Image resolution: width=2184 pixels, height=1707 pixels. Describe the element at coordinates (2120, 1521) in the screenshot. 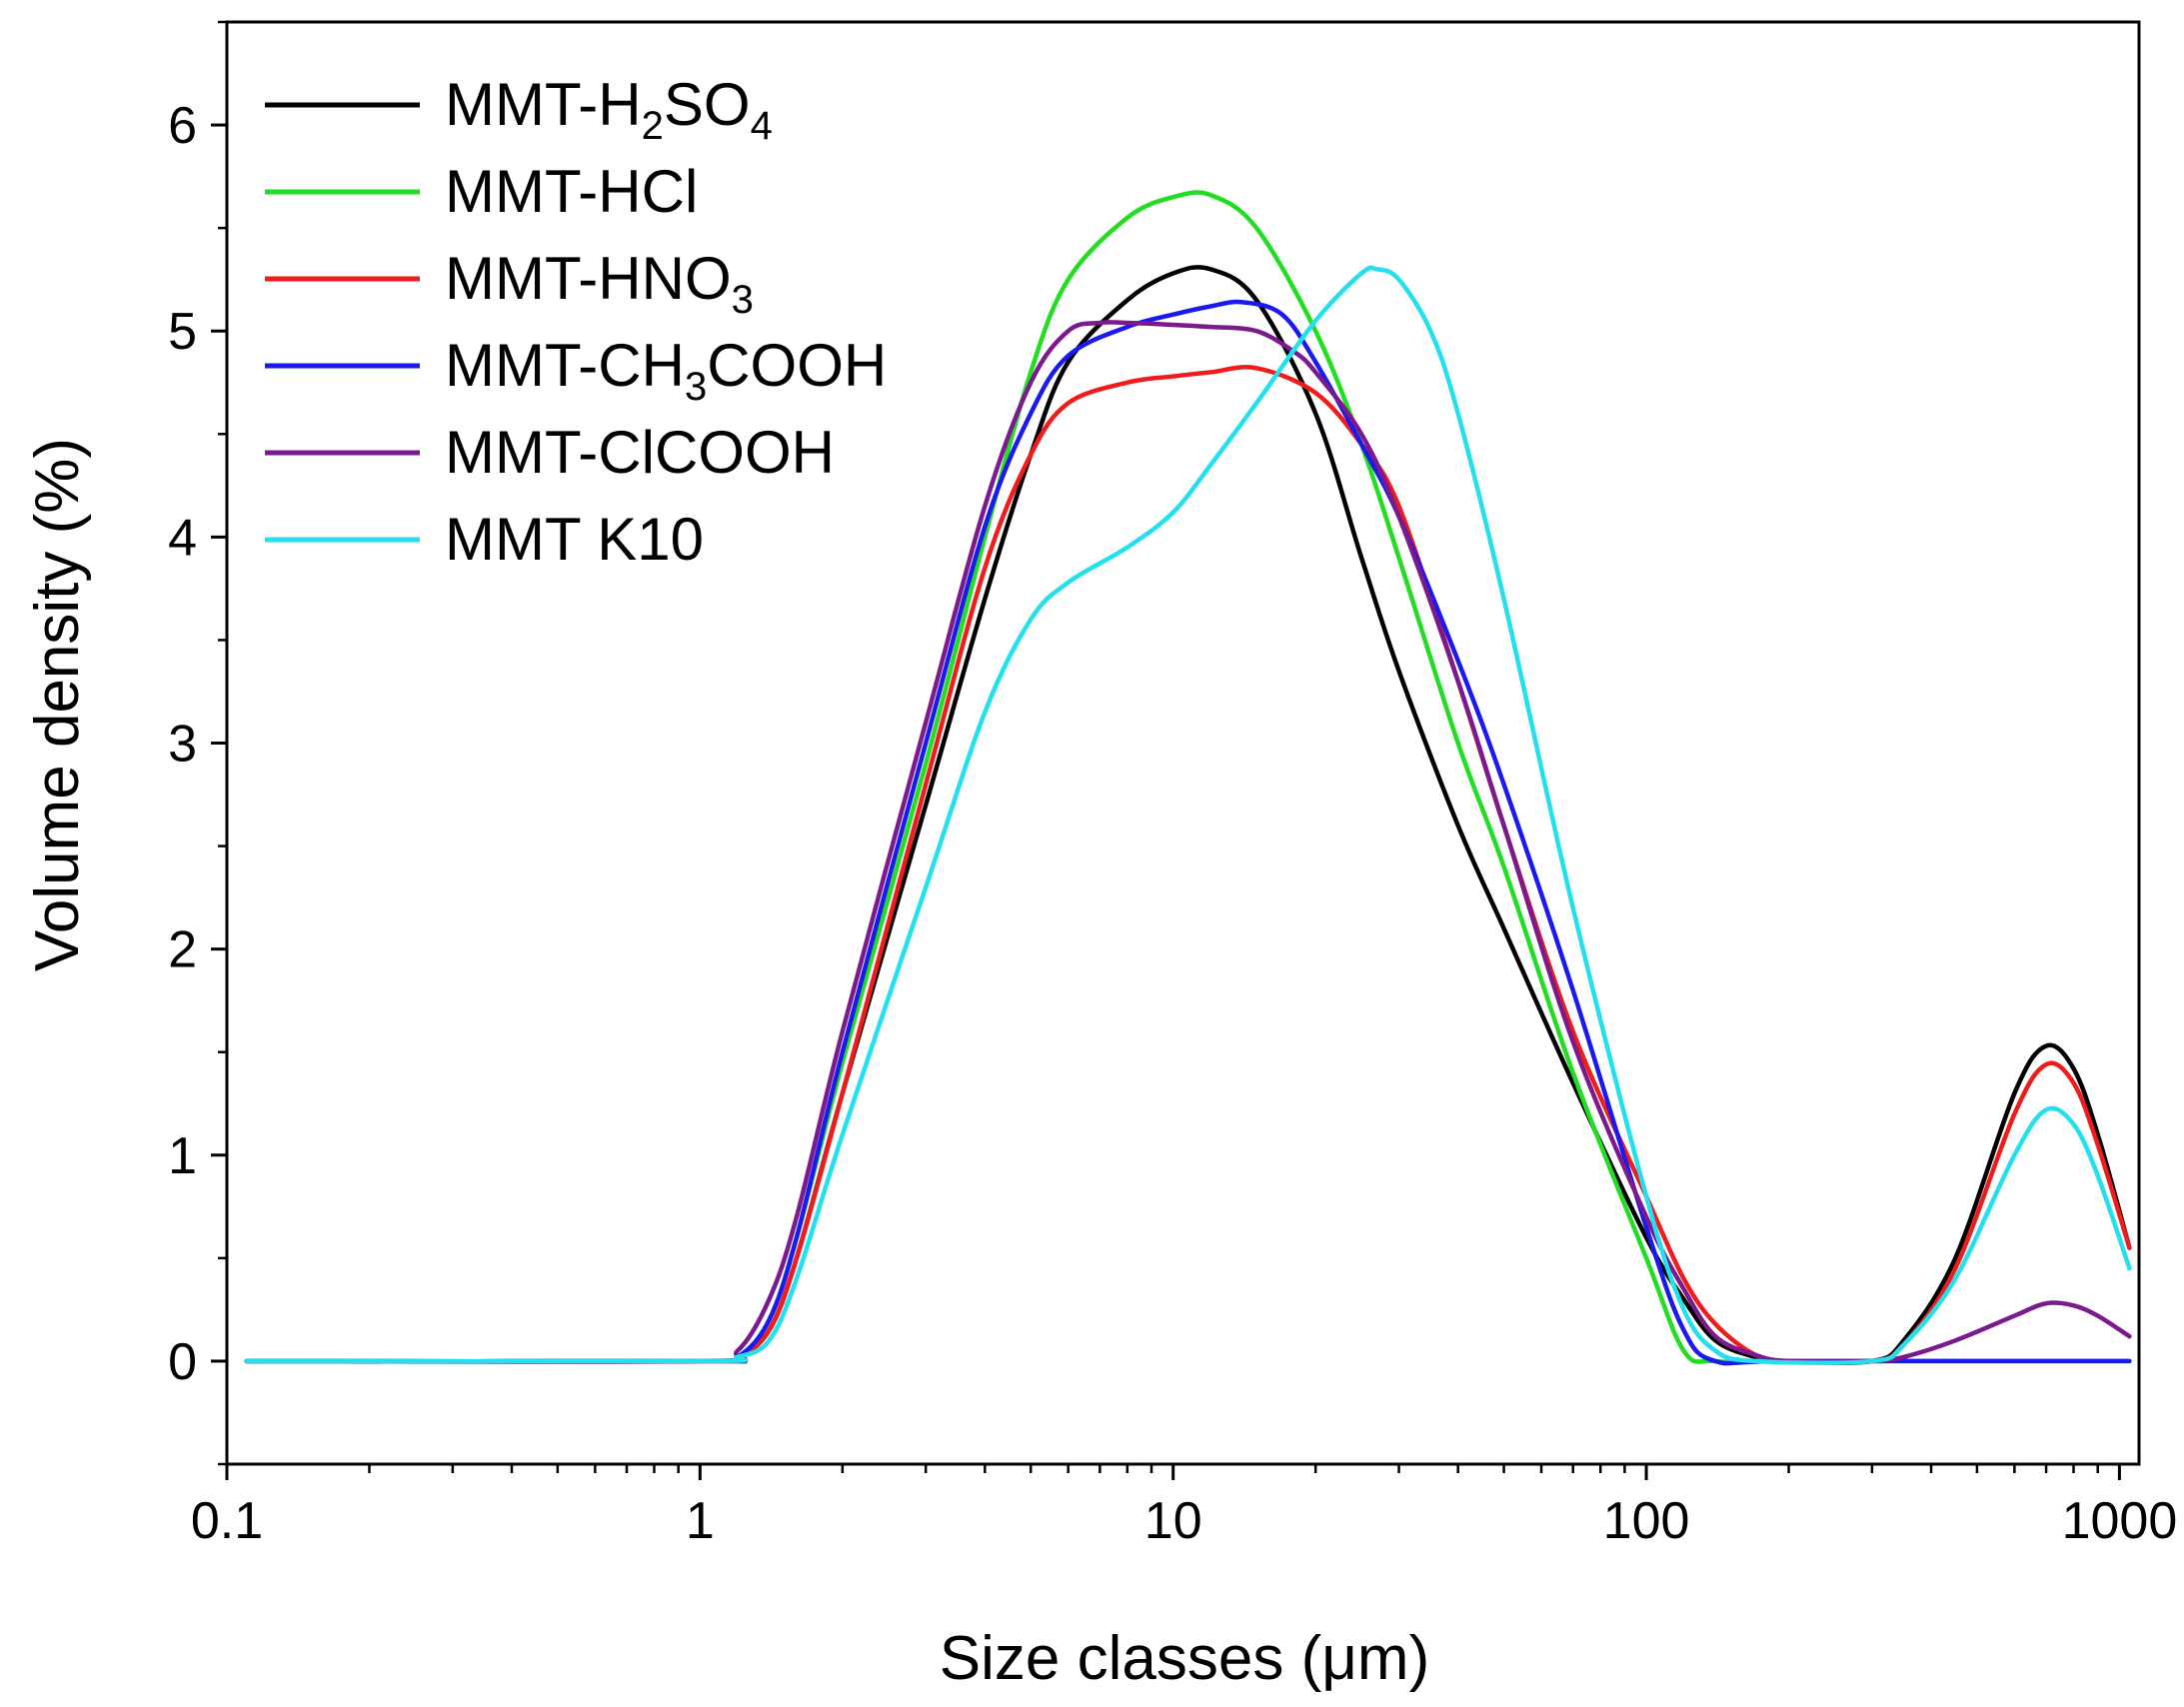

I see `x-tick-label: 1000` at that location.